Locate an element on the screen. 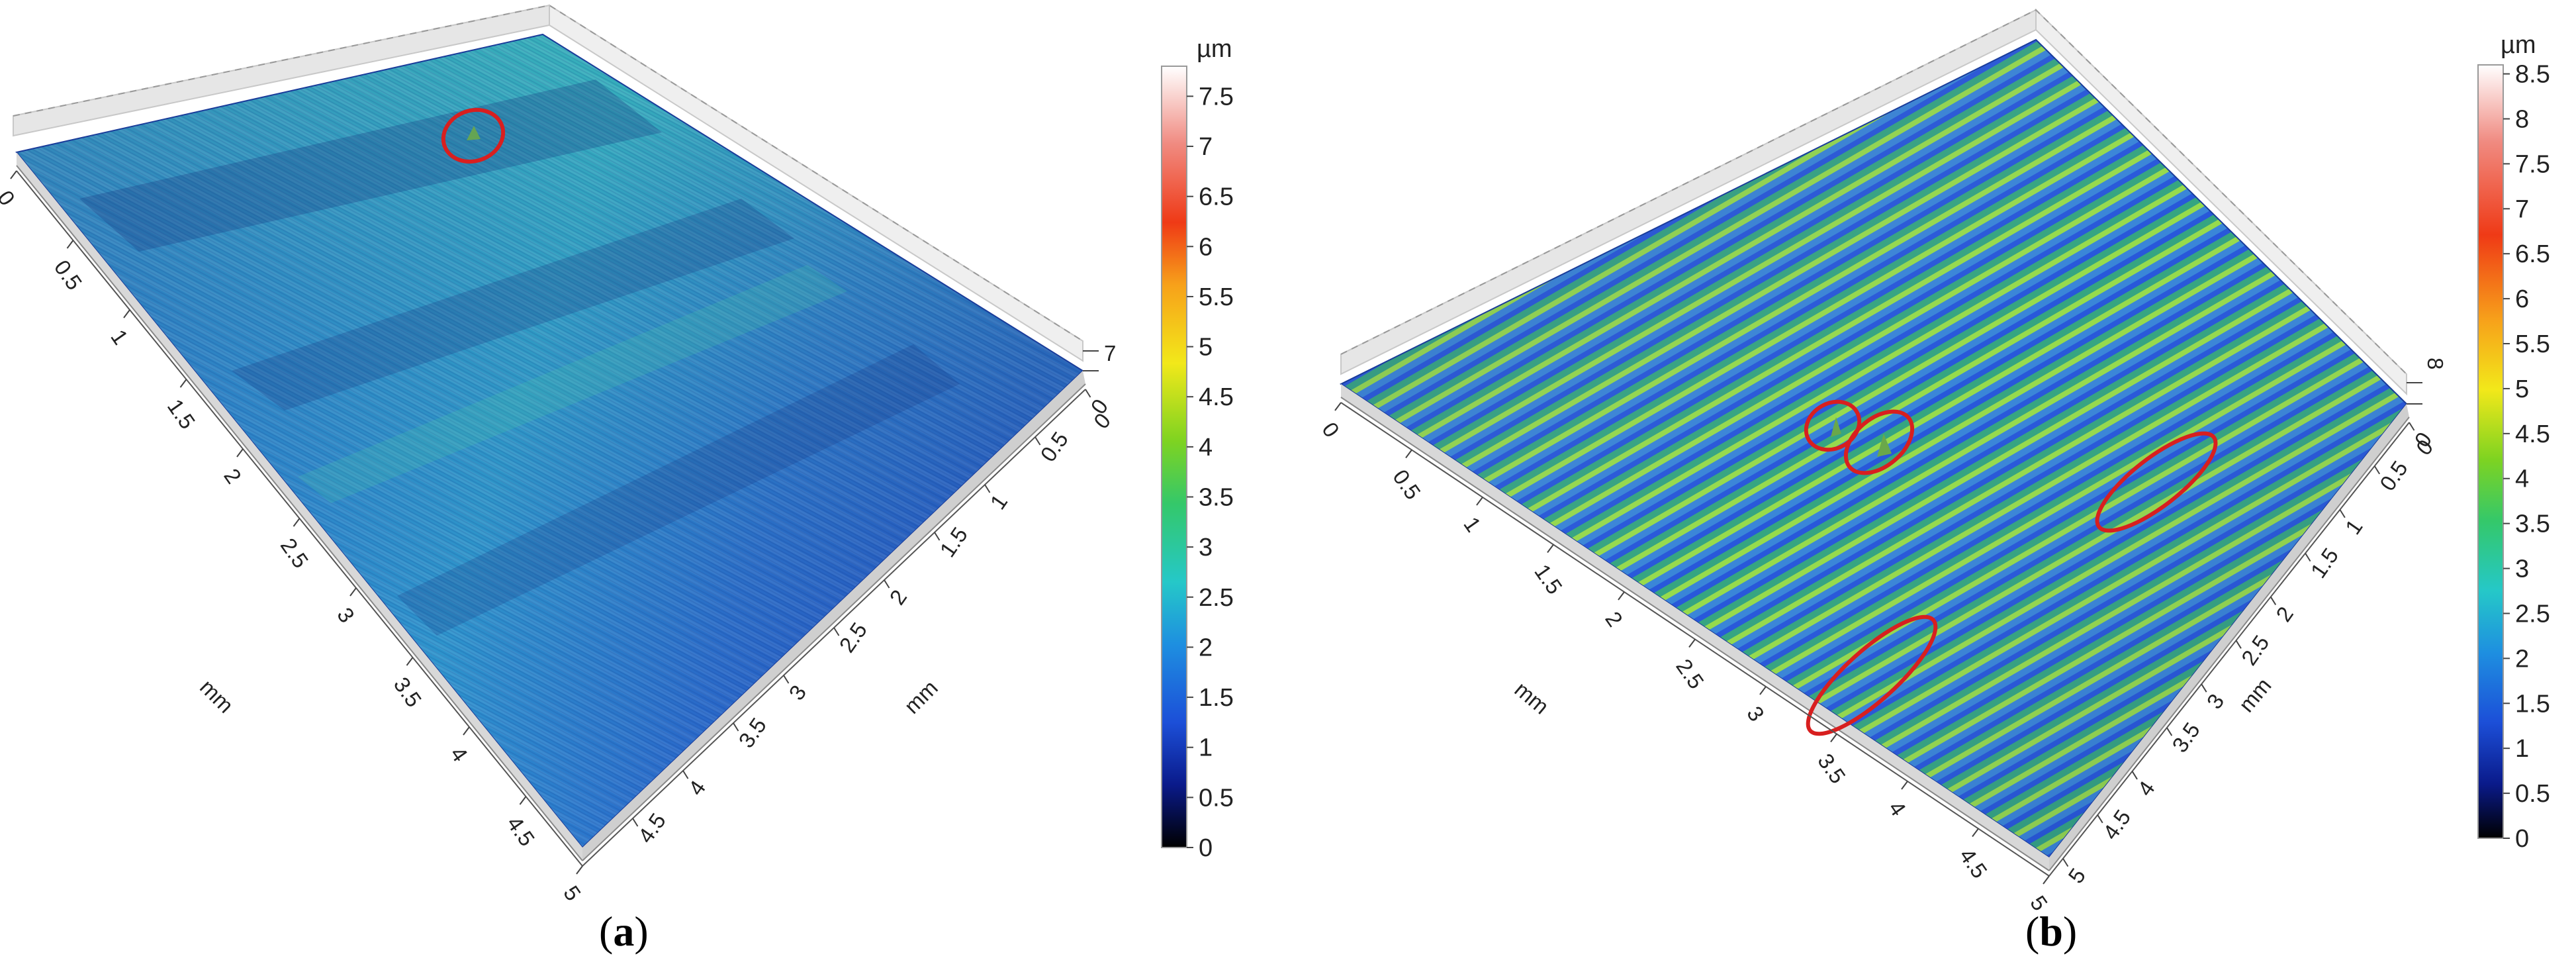 The image size is (2576, 970). colorbar-b: µm 0 0.5 1 1.5 2 2.5 3 3.5 4 4.5 5 5.5 6 6.5 7 7.5 8 8.5 is located at coordinates (2513, 442).